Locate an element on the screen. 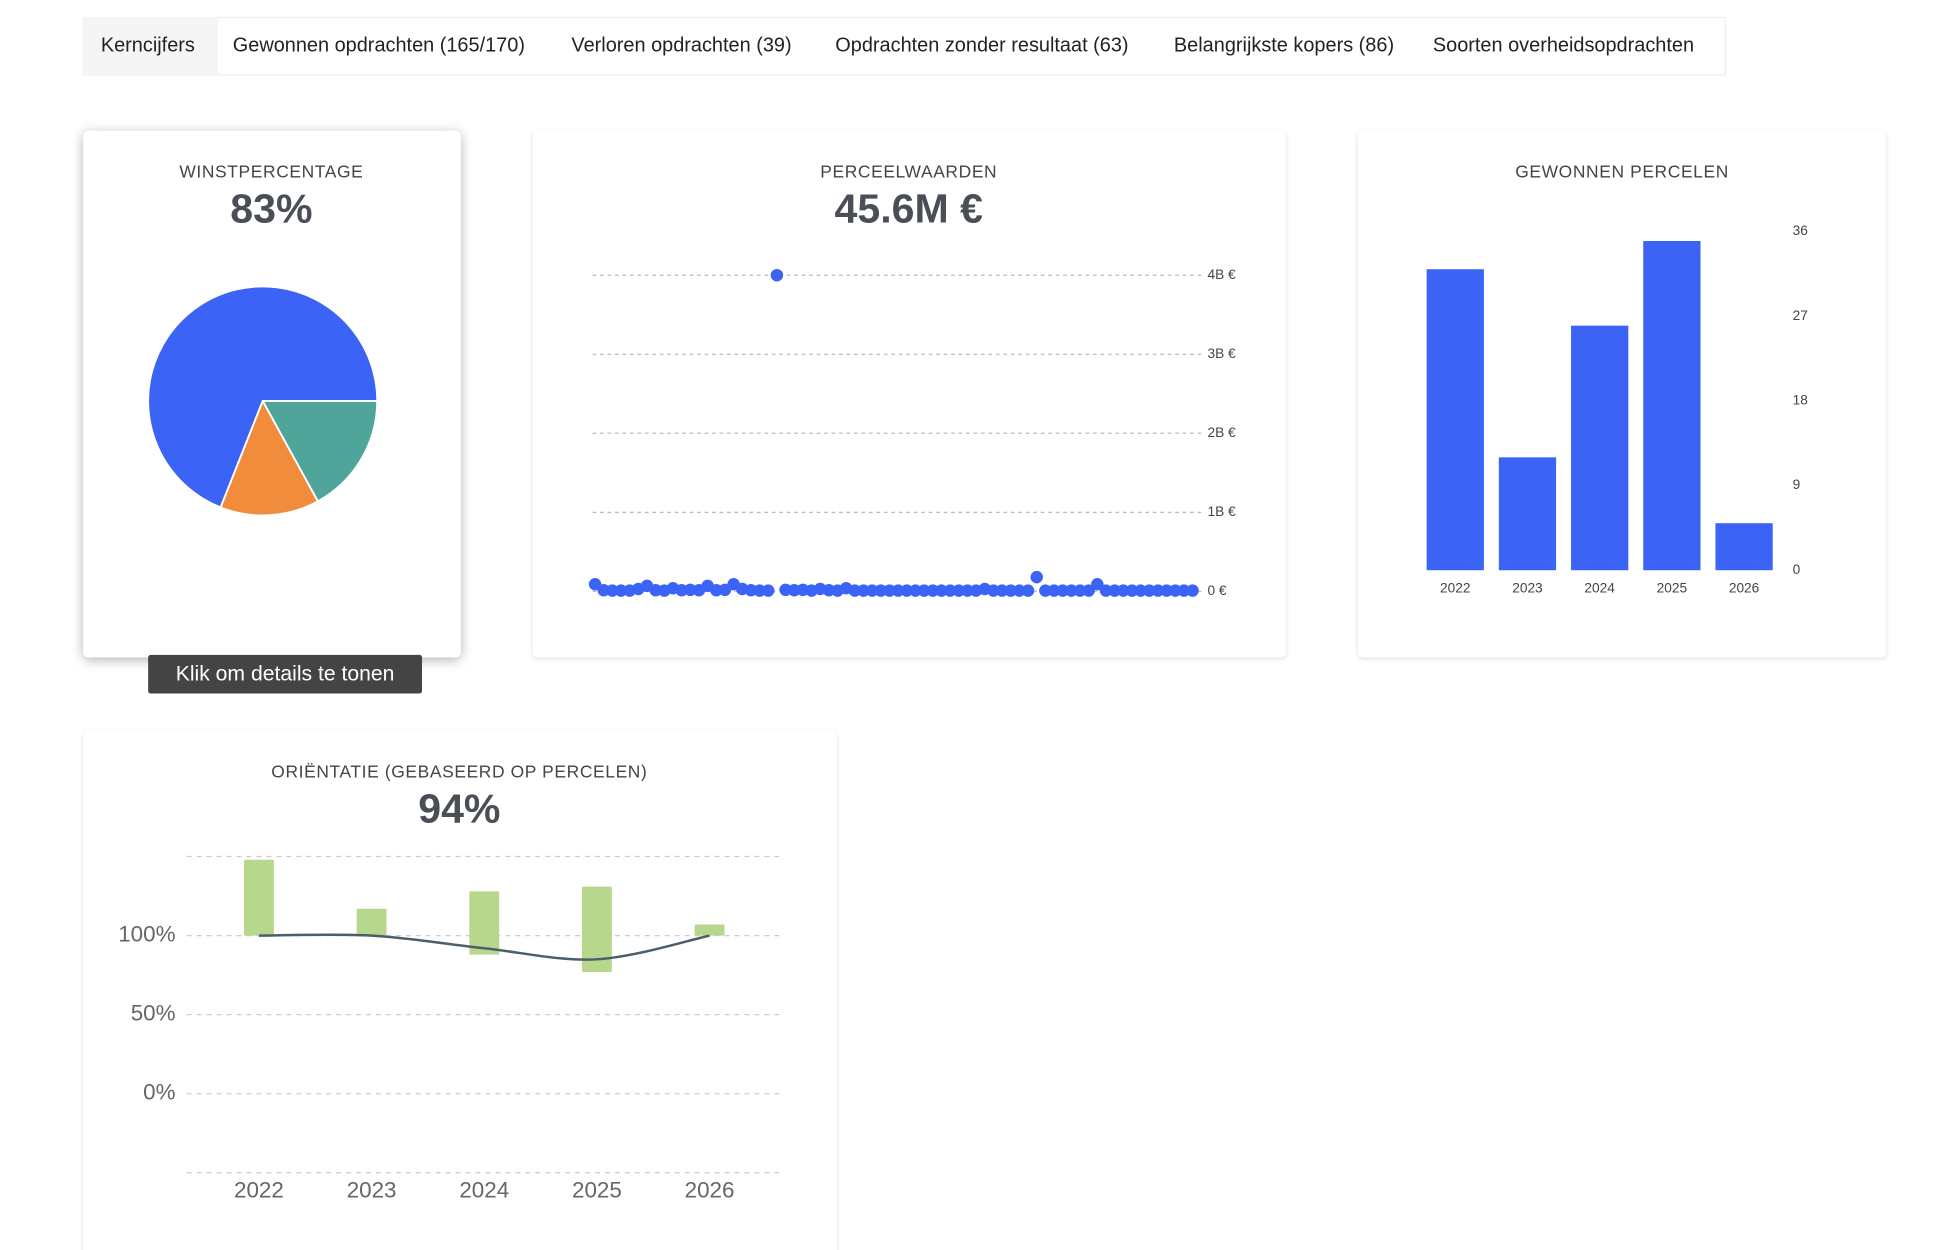 The image size is (1942, 1250). y-tick-label: 3B € is located at coordinates (1222, 353).